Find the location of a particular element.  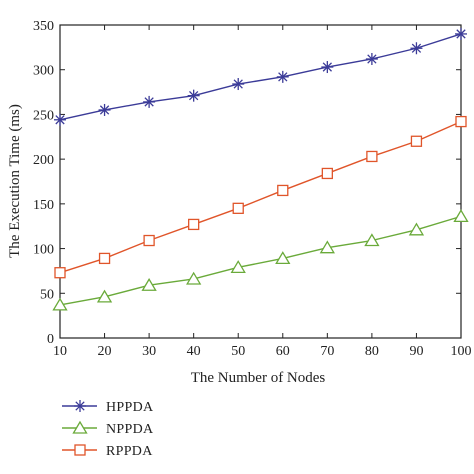

legend: HPPDA NPPDA RPPDA is located at coordinates (108, 429).